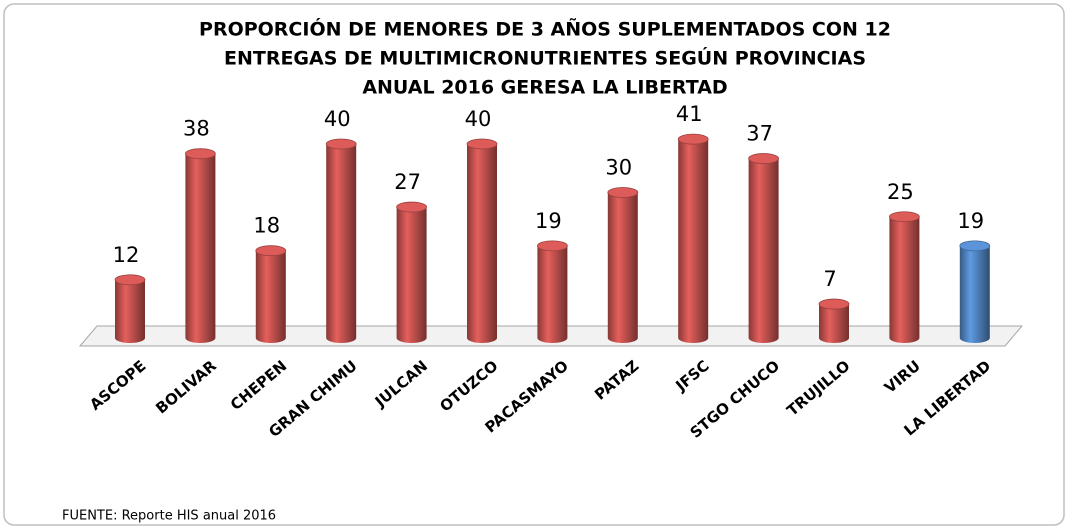 This screenshot has width=1068, height=529. I want to click on value-label: 37, so click(759, 134).